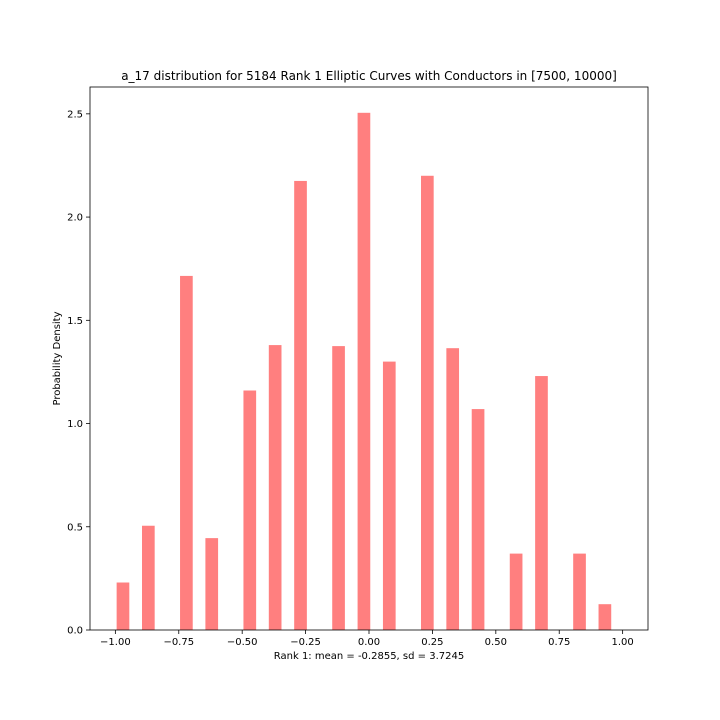 The image size is (720, 720). What do you see at coordinates (75, 424) in the screenshot?
I see `y-tick-label: 1.0` at bounding box center [75, 424].